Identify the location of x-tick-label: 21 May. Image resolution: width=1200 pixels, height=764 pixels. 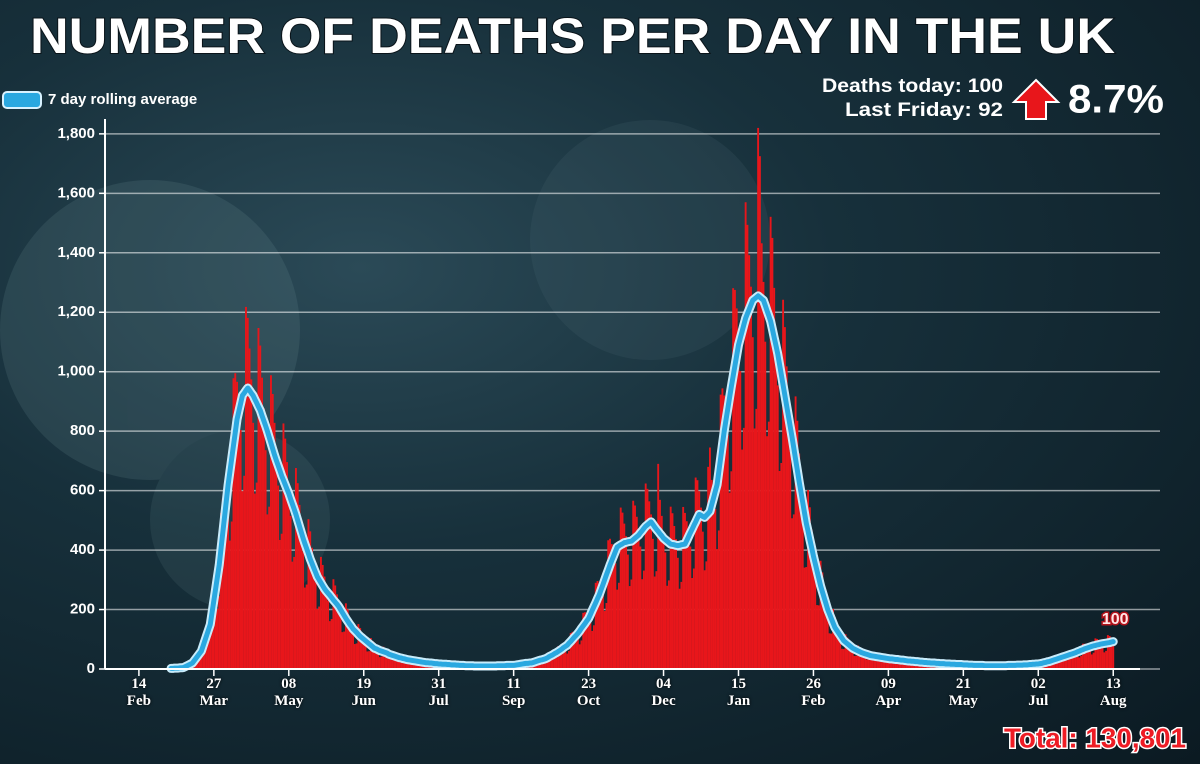
(963, 692).